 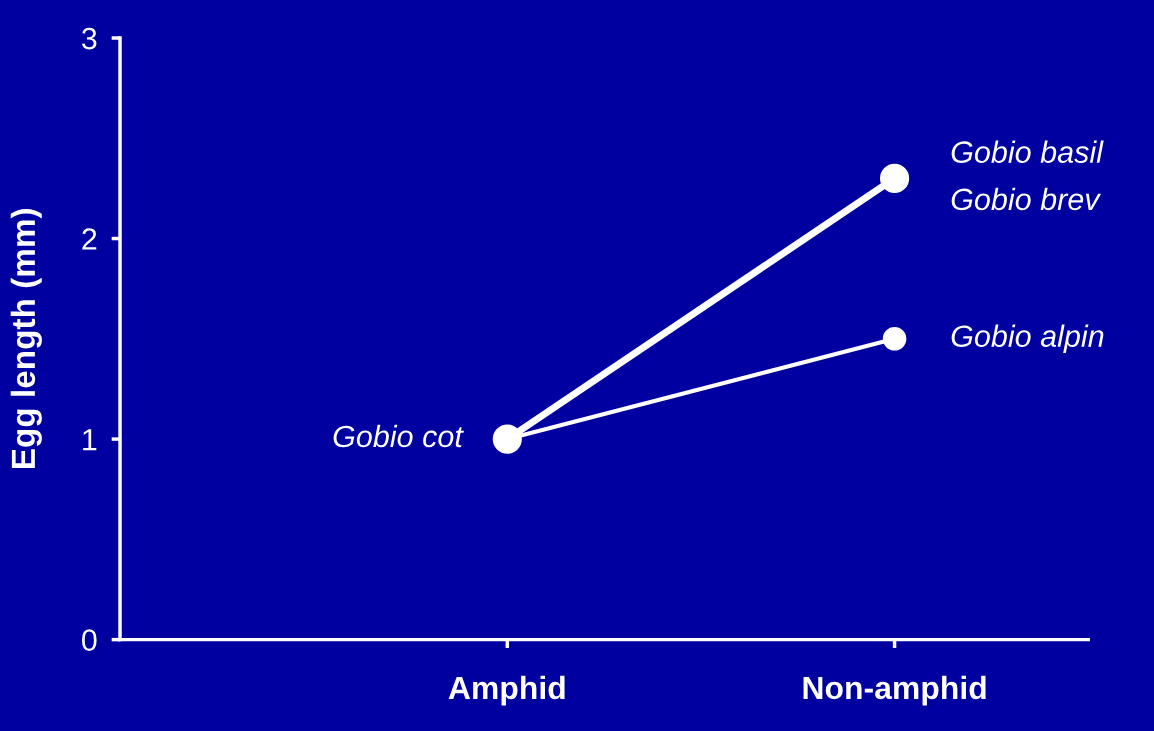 What do you see at coordinates (894, 690) in the screenshot?
I see `x-tick-label: Non-amphid` at bounding box center [894, 690].